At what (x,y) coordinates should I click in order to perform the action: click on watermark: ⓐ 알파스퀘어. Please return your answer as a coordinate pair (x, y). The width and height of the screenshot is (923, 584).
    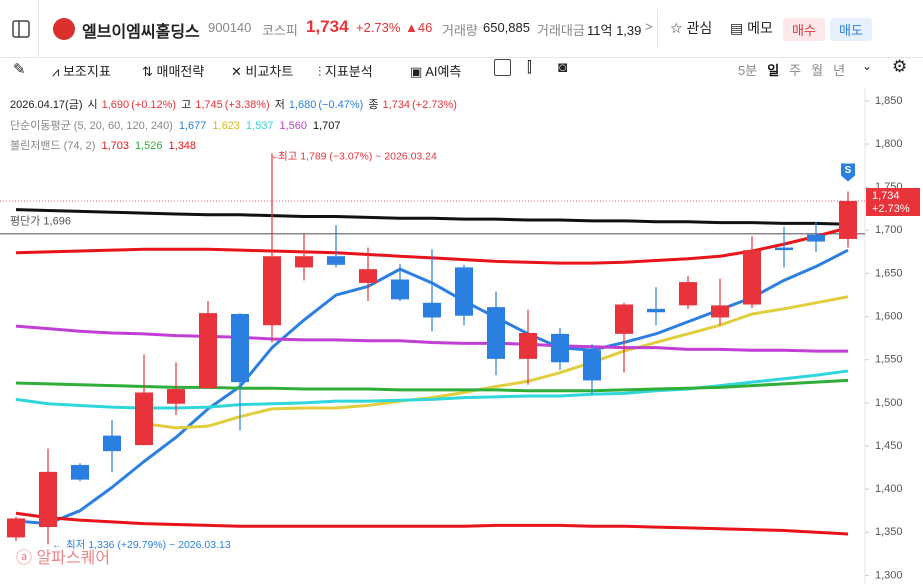
    Looking at the image, I should click on (63, 558).